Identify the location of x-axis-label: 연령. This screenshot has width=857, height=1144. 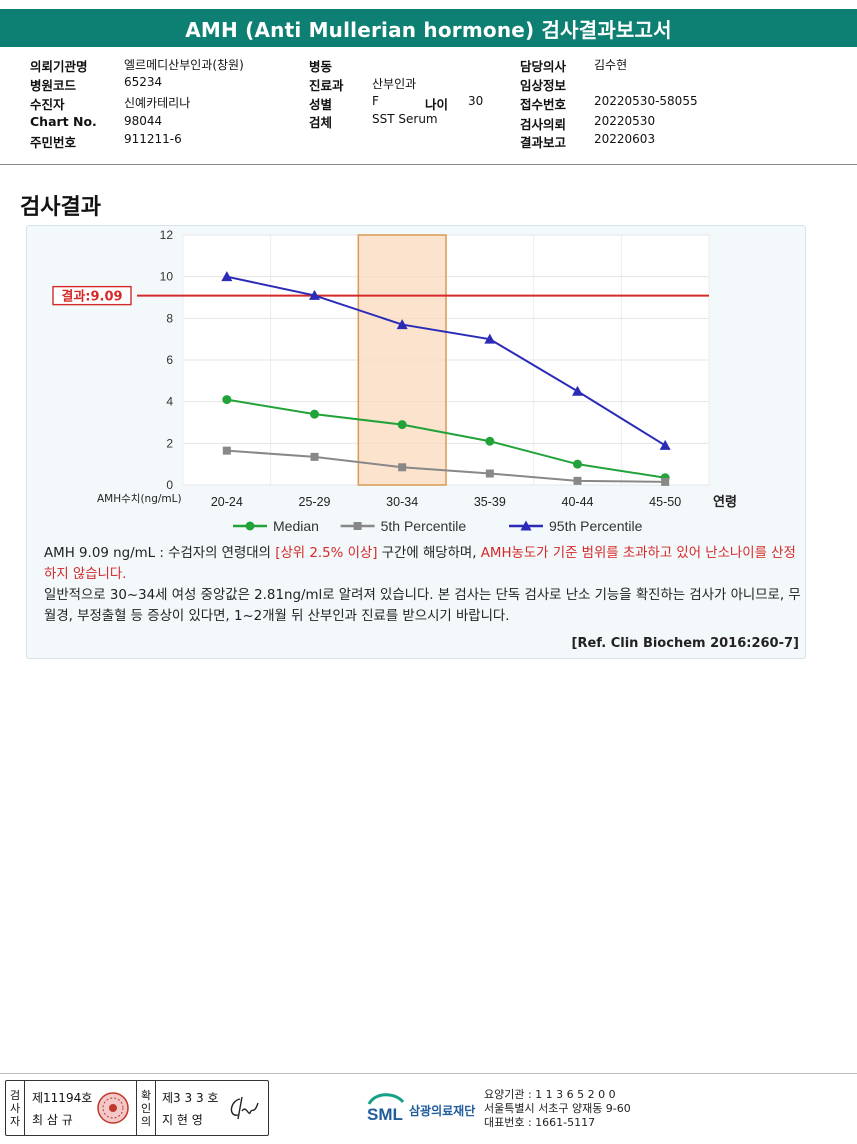
(725, 502).